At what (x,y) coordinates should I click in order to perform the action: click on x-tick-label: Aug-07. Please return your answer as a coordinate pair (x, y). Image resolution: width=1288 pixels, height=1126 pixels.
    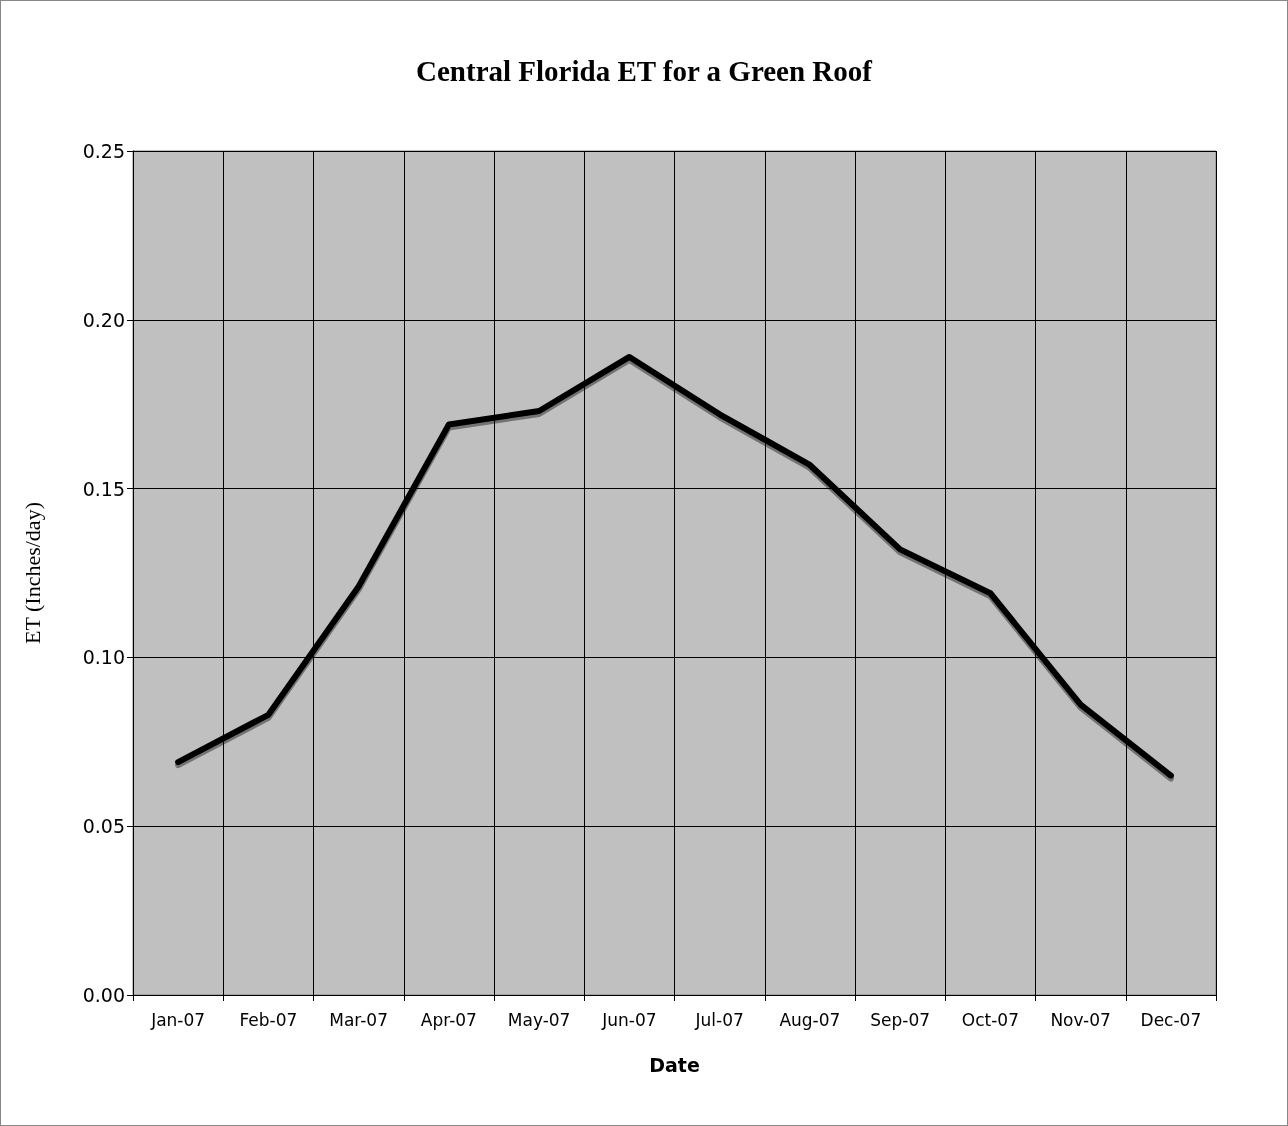
    Looking at the image, I should click on (810, 1019).